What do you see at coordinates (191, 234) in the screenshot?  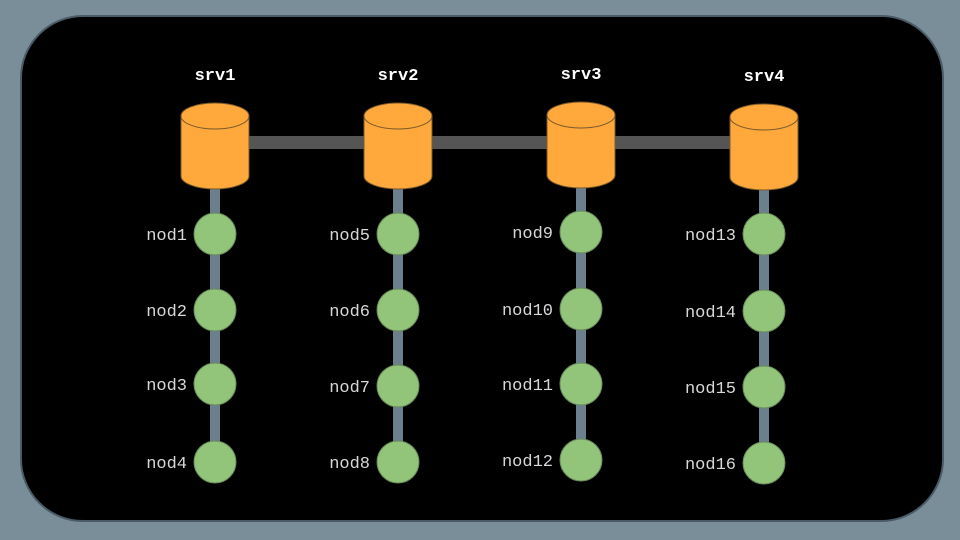 I see `node-nod1: nod1` at bounding box center [191, 234].